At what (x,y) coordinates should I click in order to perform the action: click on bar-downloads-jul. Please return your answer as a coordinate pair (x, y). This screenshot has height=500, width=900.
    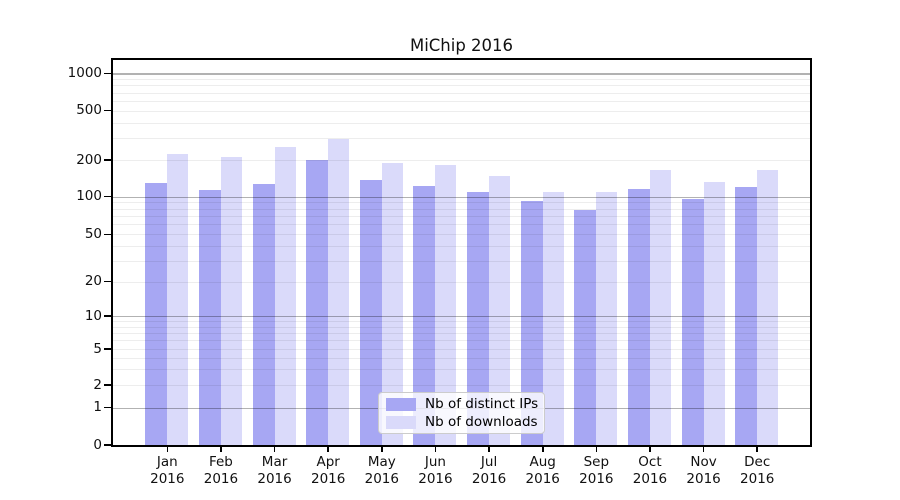
    Looking at the image, I should click on (500, 310).